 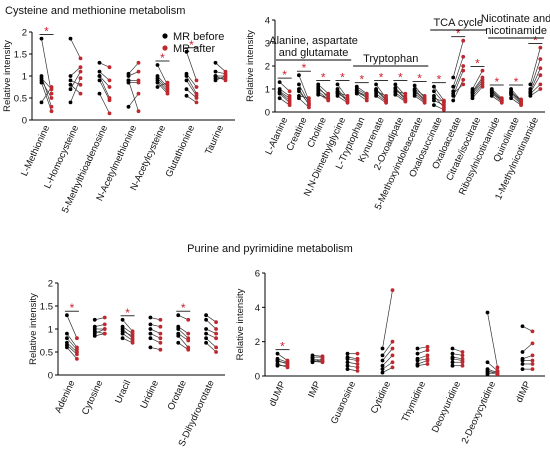 What do you see at coordinates (35, 151) in the screenshot?
I see `x-tick-label: L-Methionine` at bounding box center [35, 151].